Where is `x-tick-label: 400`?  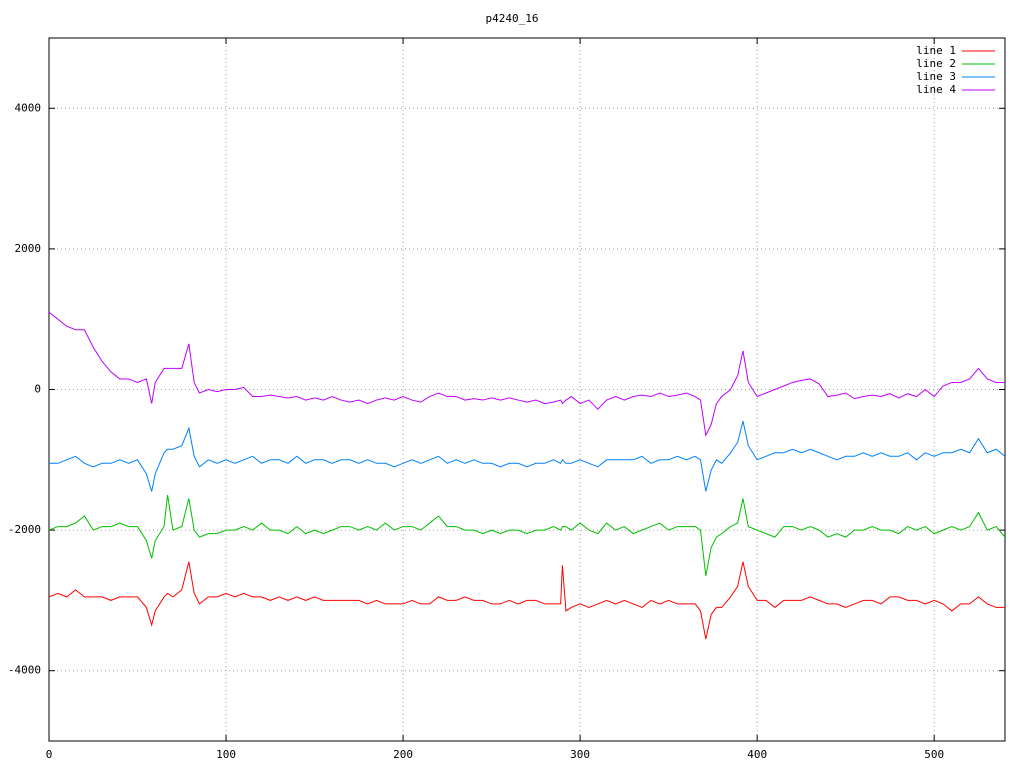
x-tick-label: 400 is located at coordinates (757, 754).